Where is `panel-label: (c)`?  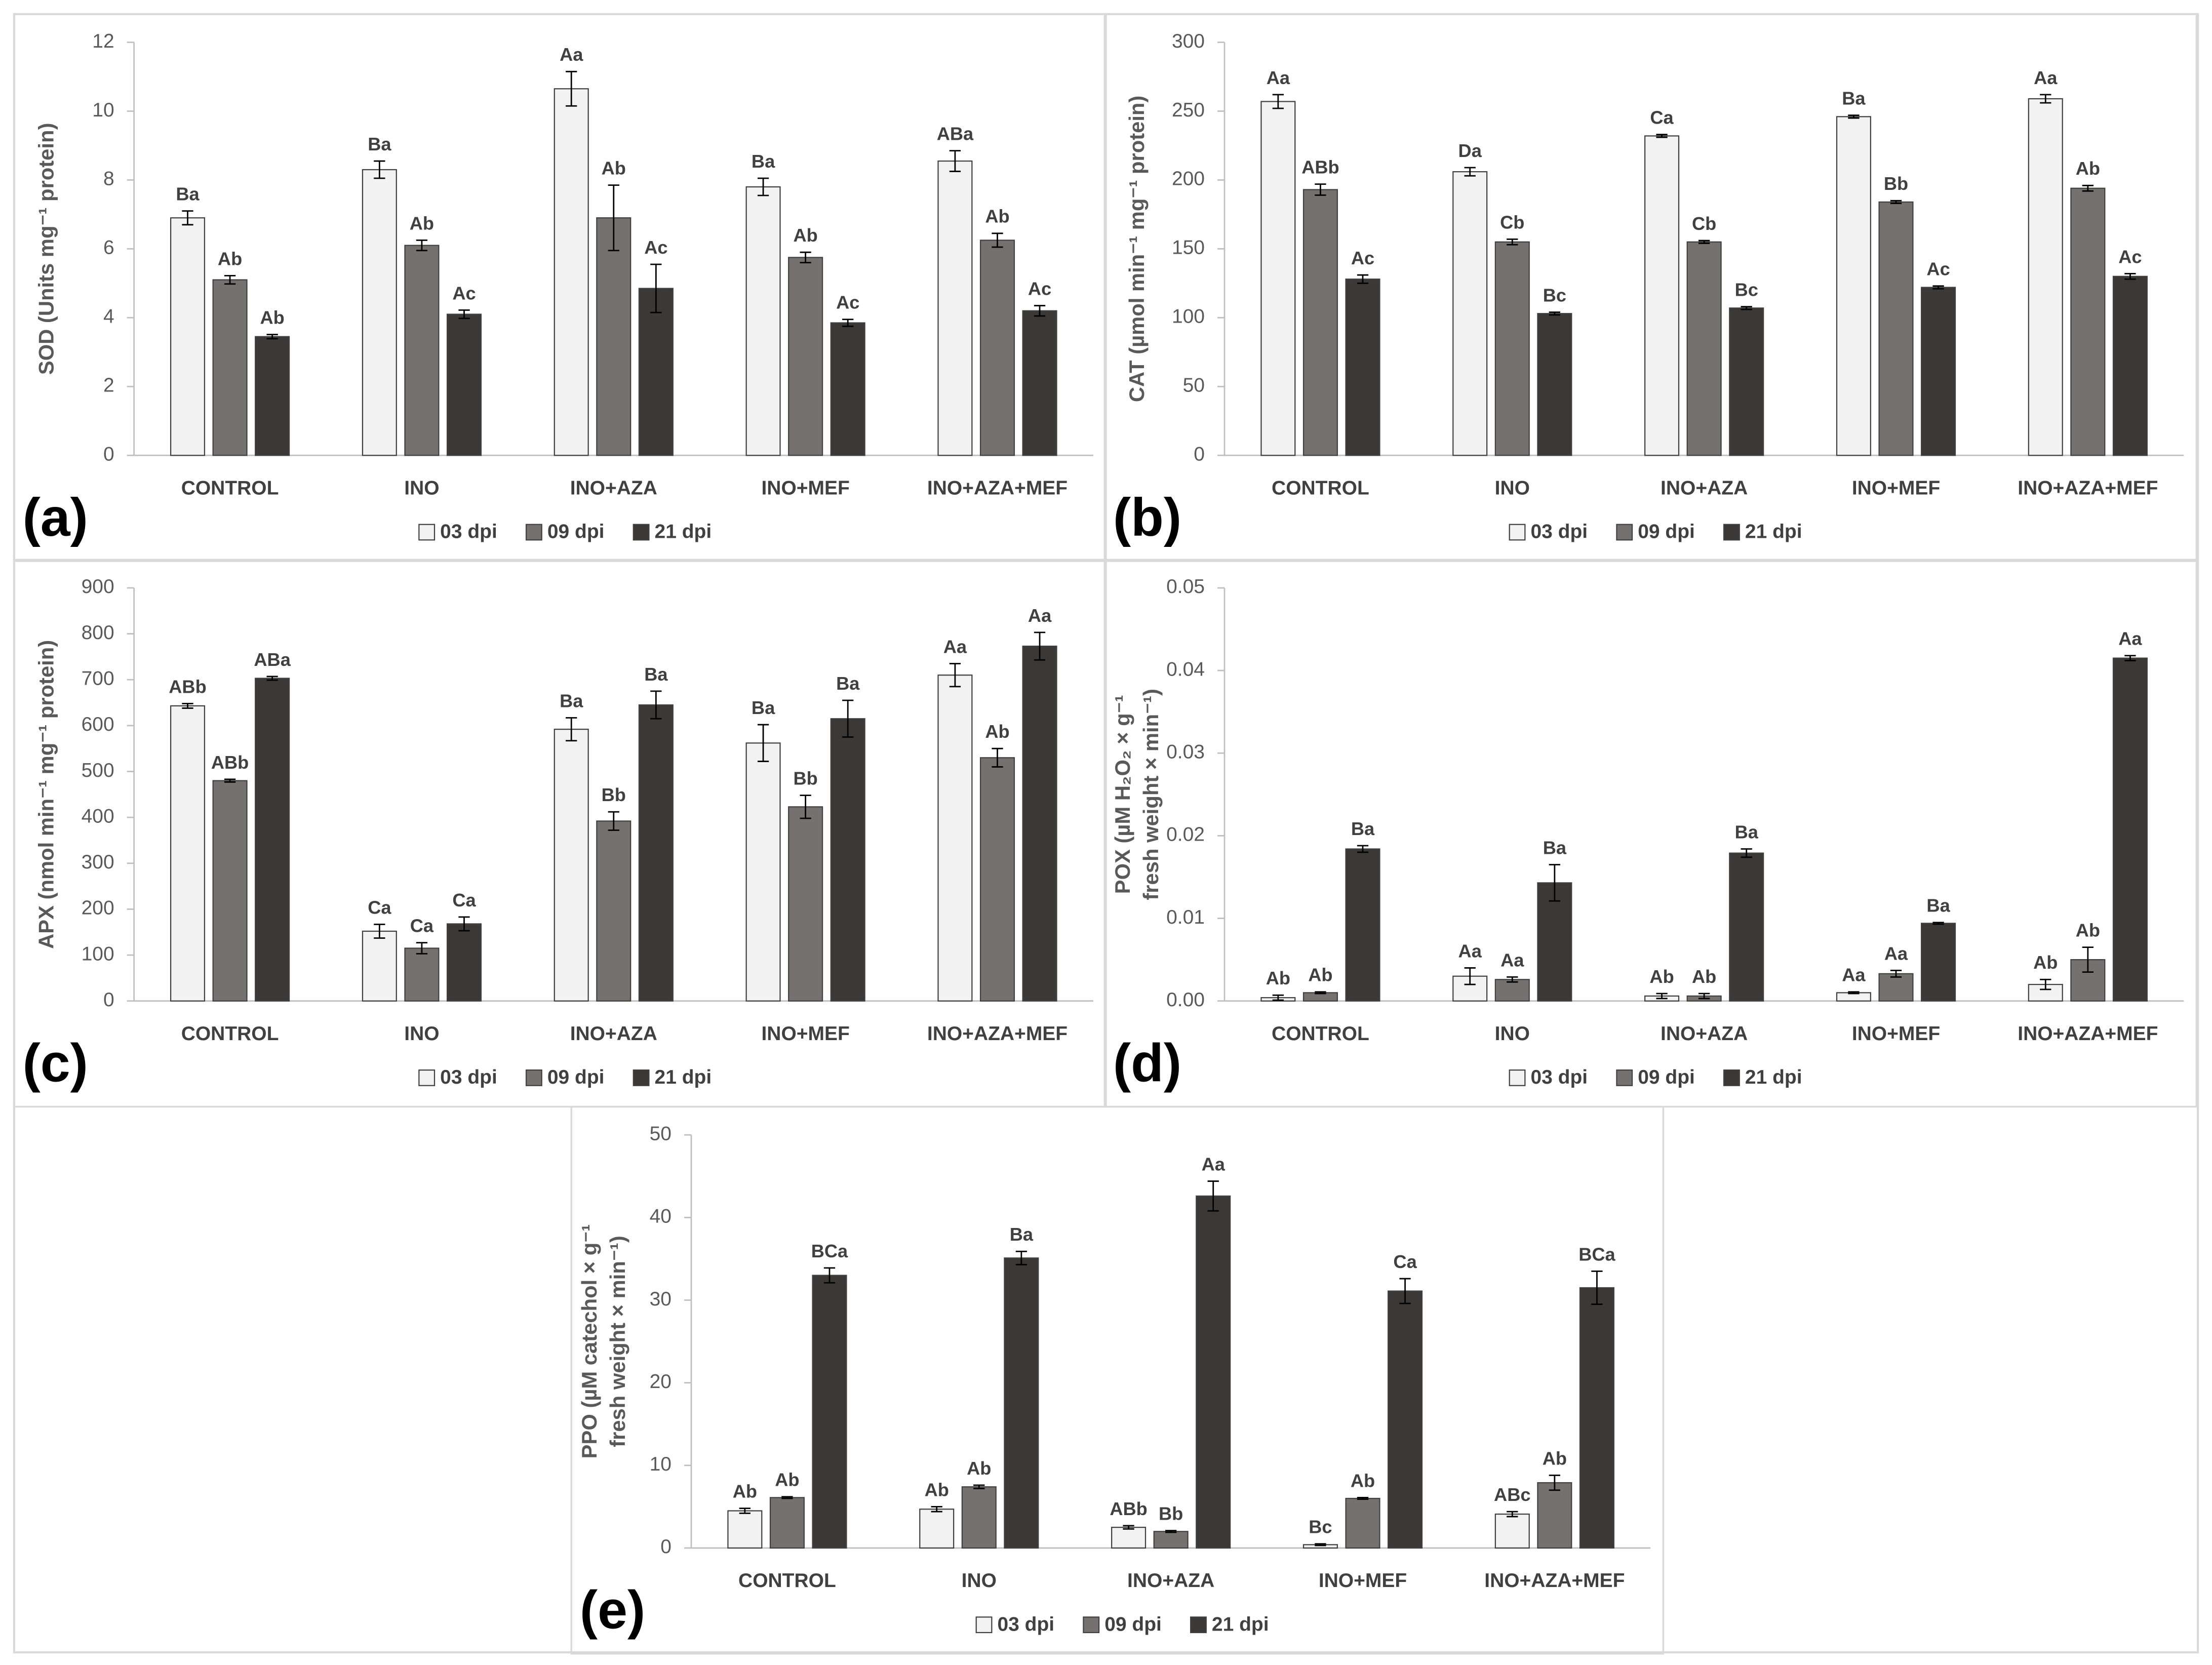 panel-label: (c) is located at coordinates (55, 1063).